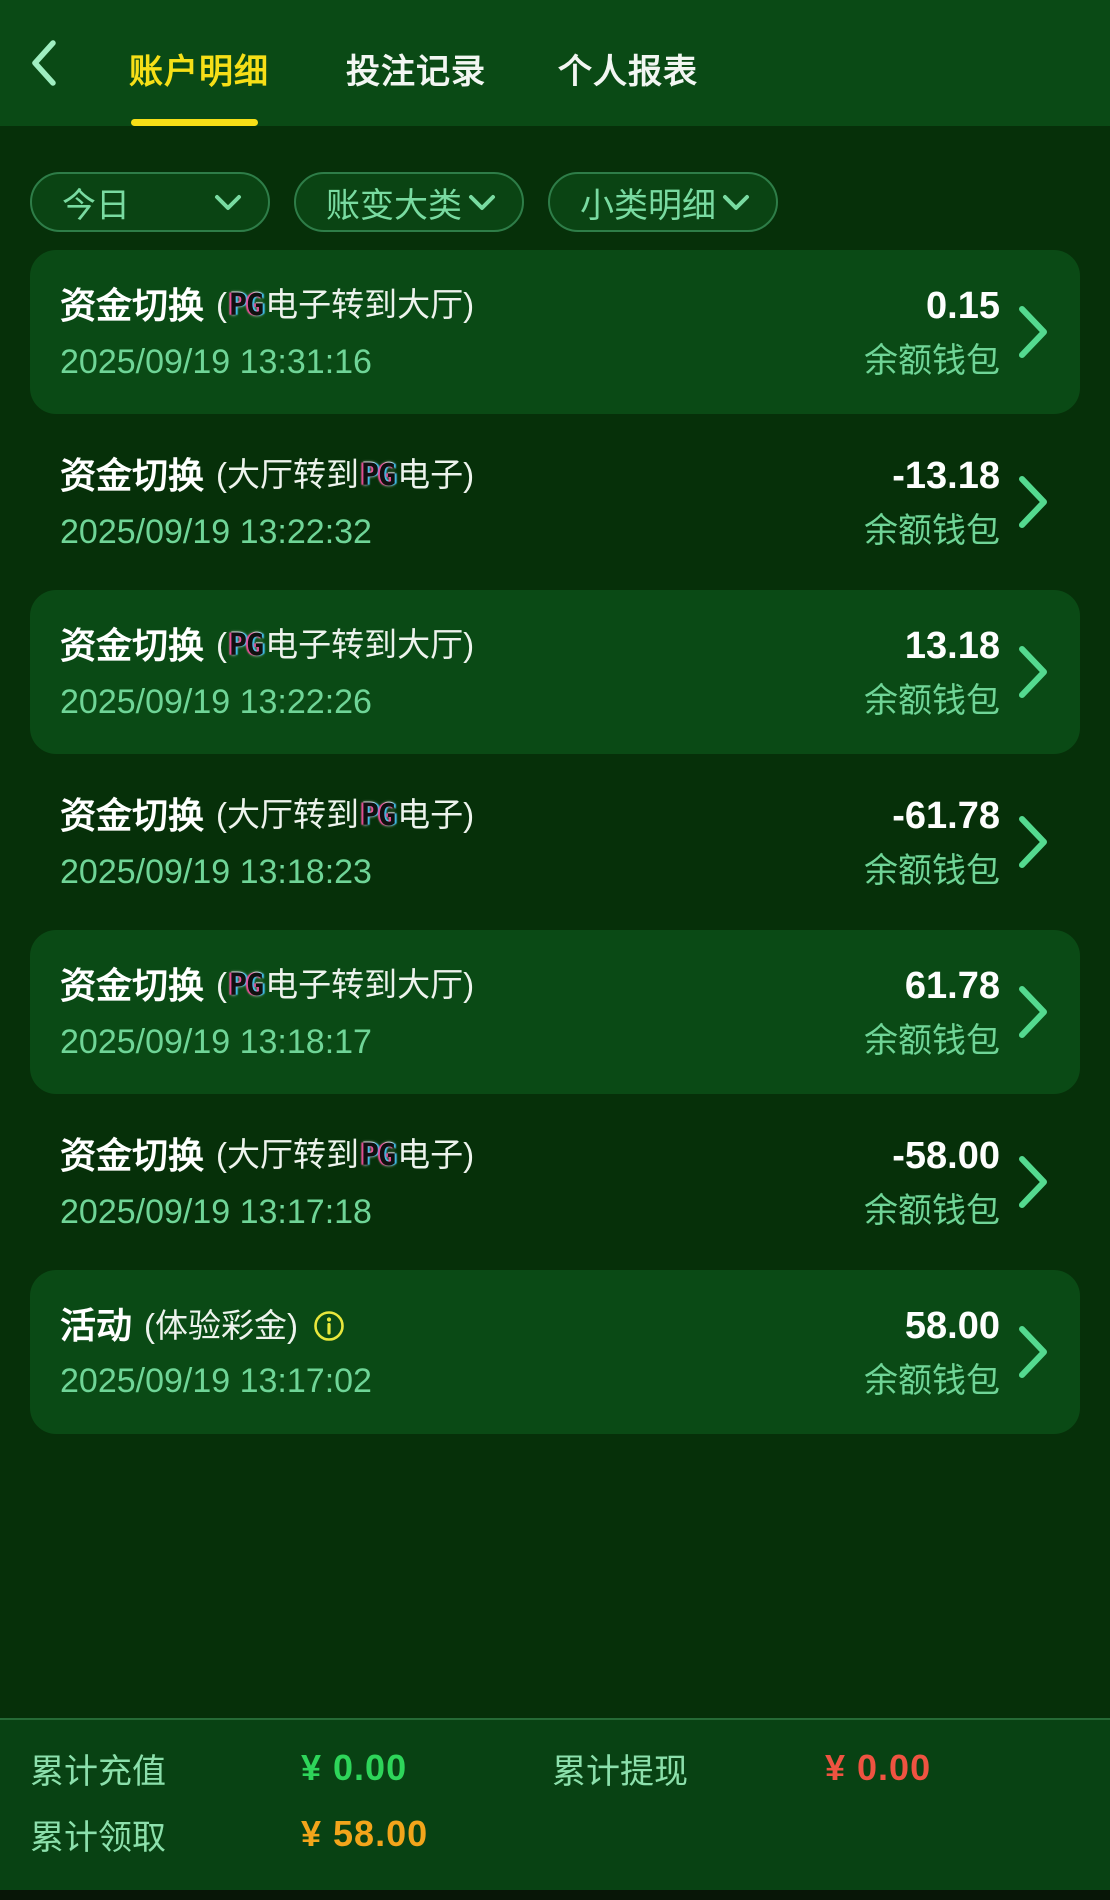 The width and height of the screenshot is (1110, 1900). I want to click on transaction-info: 资金切换 (PG电子转到大厅) 2025/09/19 13:31:16, so click(462, 332).